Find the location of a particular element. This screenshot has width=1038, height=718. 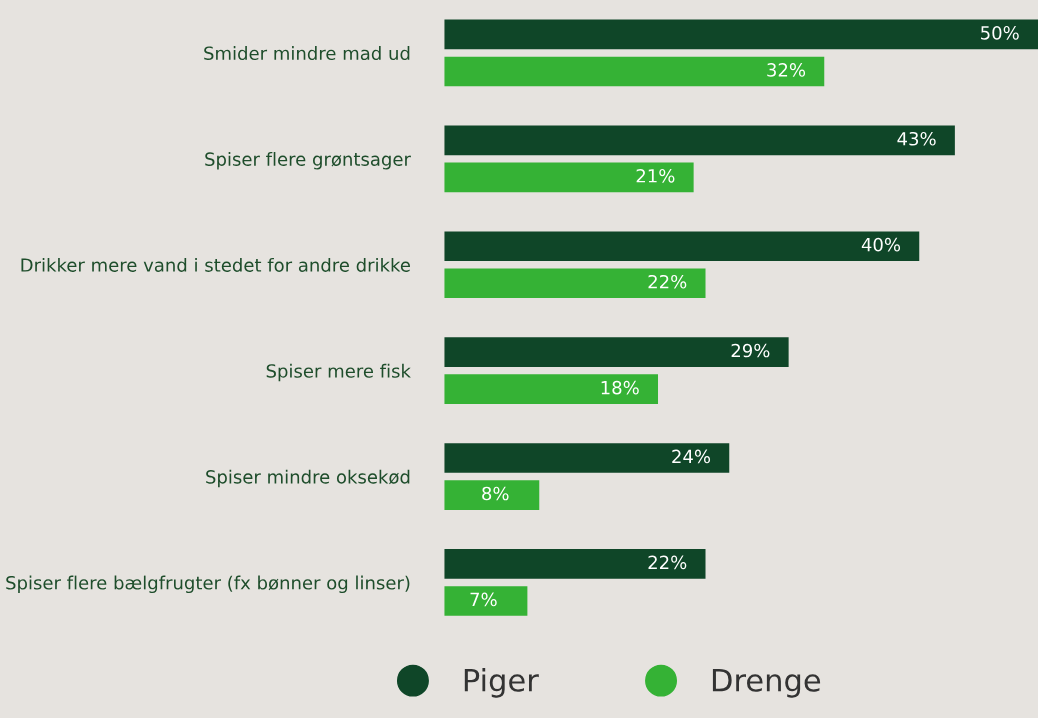

data-label: 21% is located at coordinates (655, 175).